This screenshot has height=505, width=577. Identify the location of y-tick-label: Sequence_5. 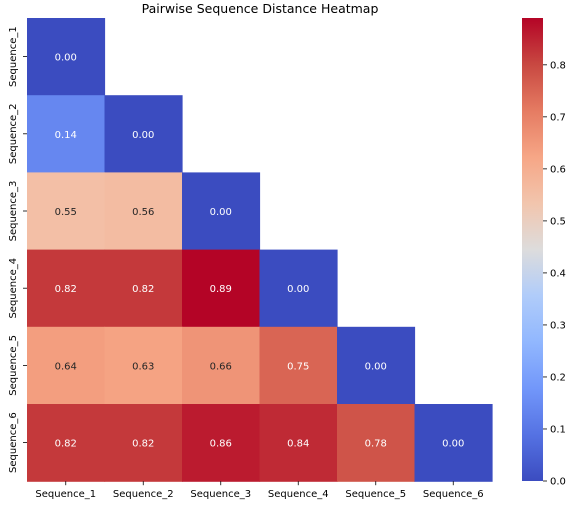
(13, 365).